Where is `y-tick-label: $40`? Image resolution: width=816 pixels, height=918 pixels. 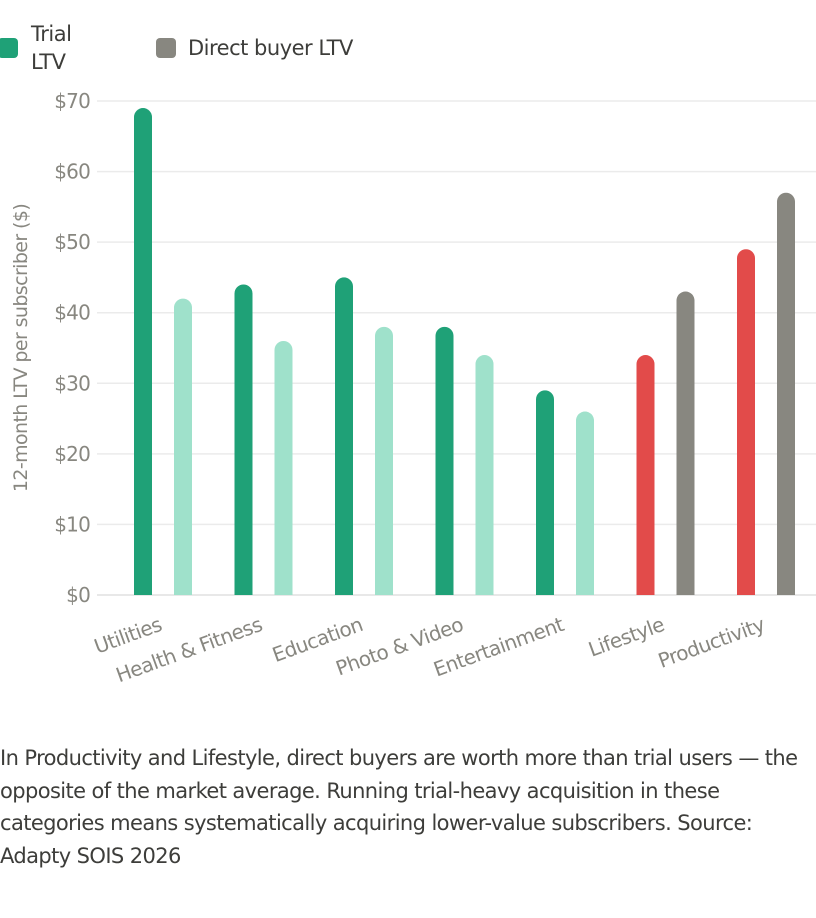
y-tick-label: $40 is located at coordinates (72, 313).